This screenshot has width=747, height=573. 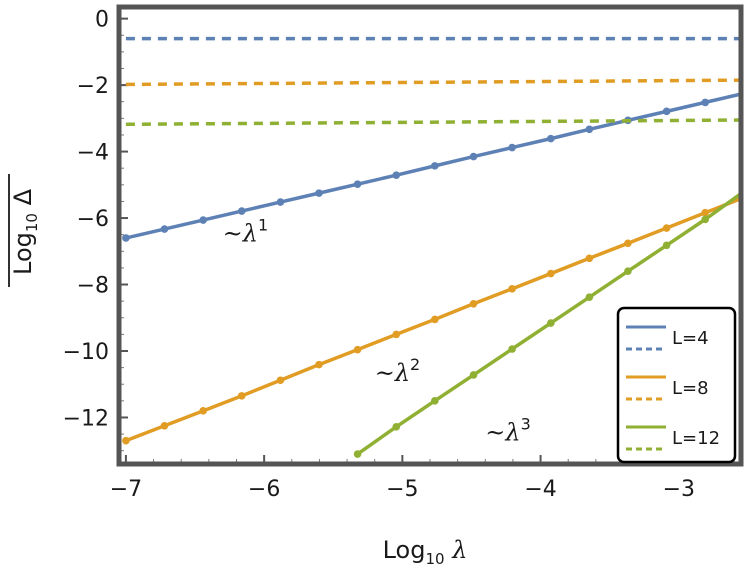 I want to click on x-tick-label: −3, so click(x=679, y=489).